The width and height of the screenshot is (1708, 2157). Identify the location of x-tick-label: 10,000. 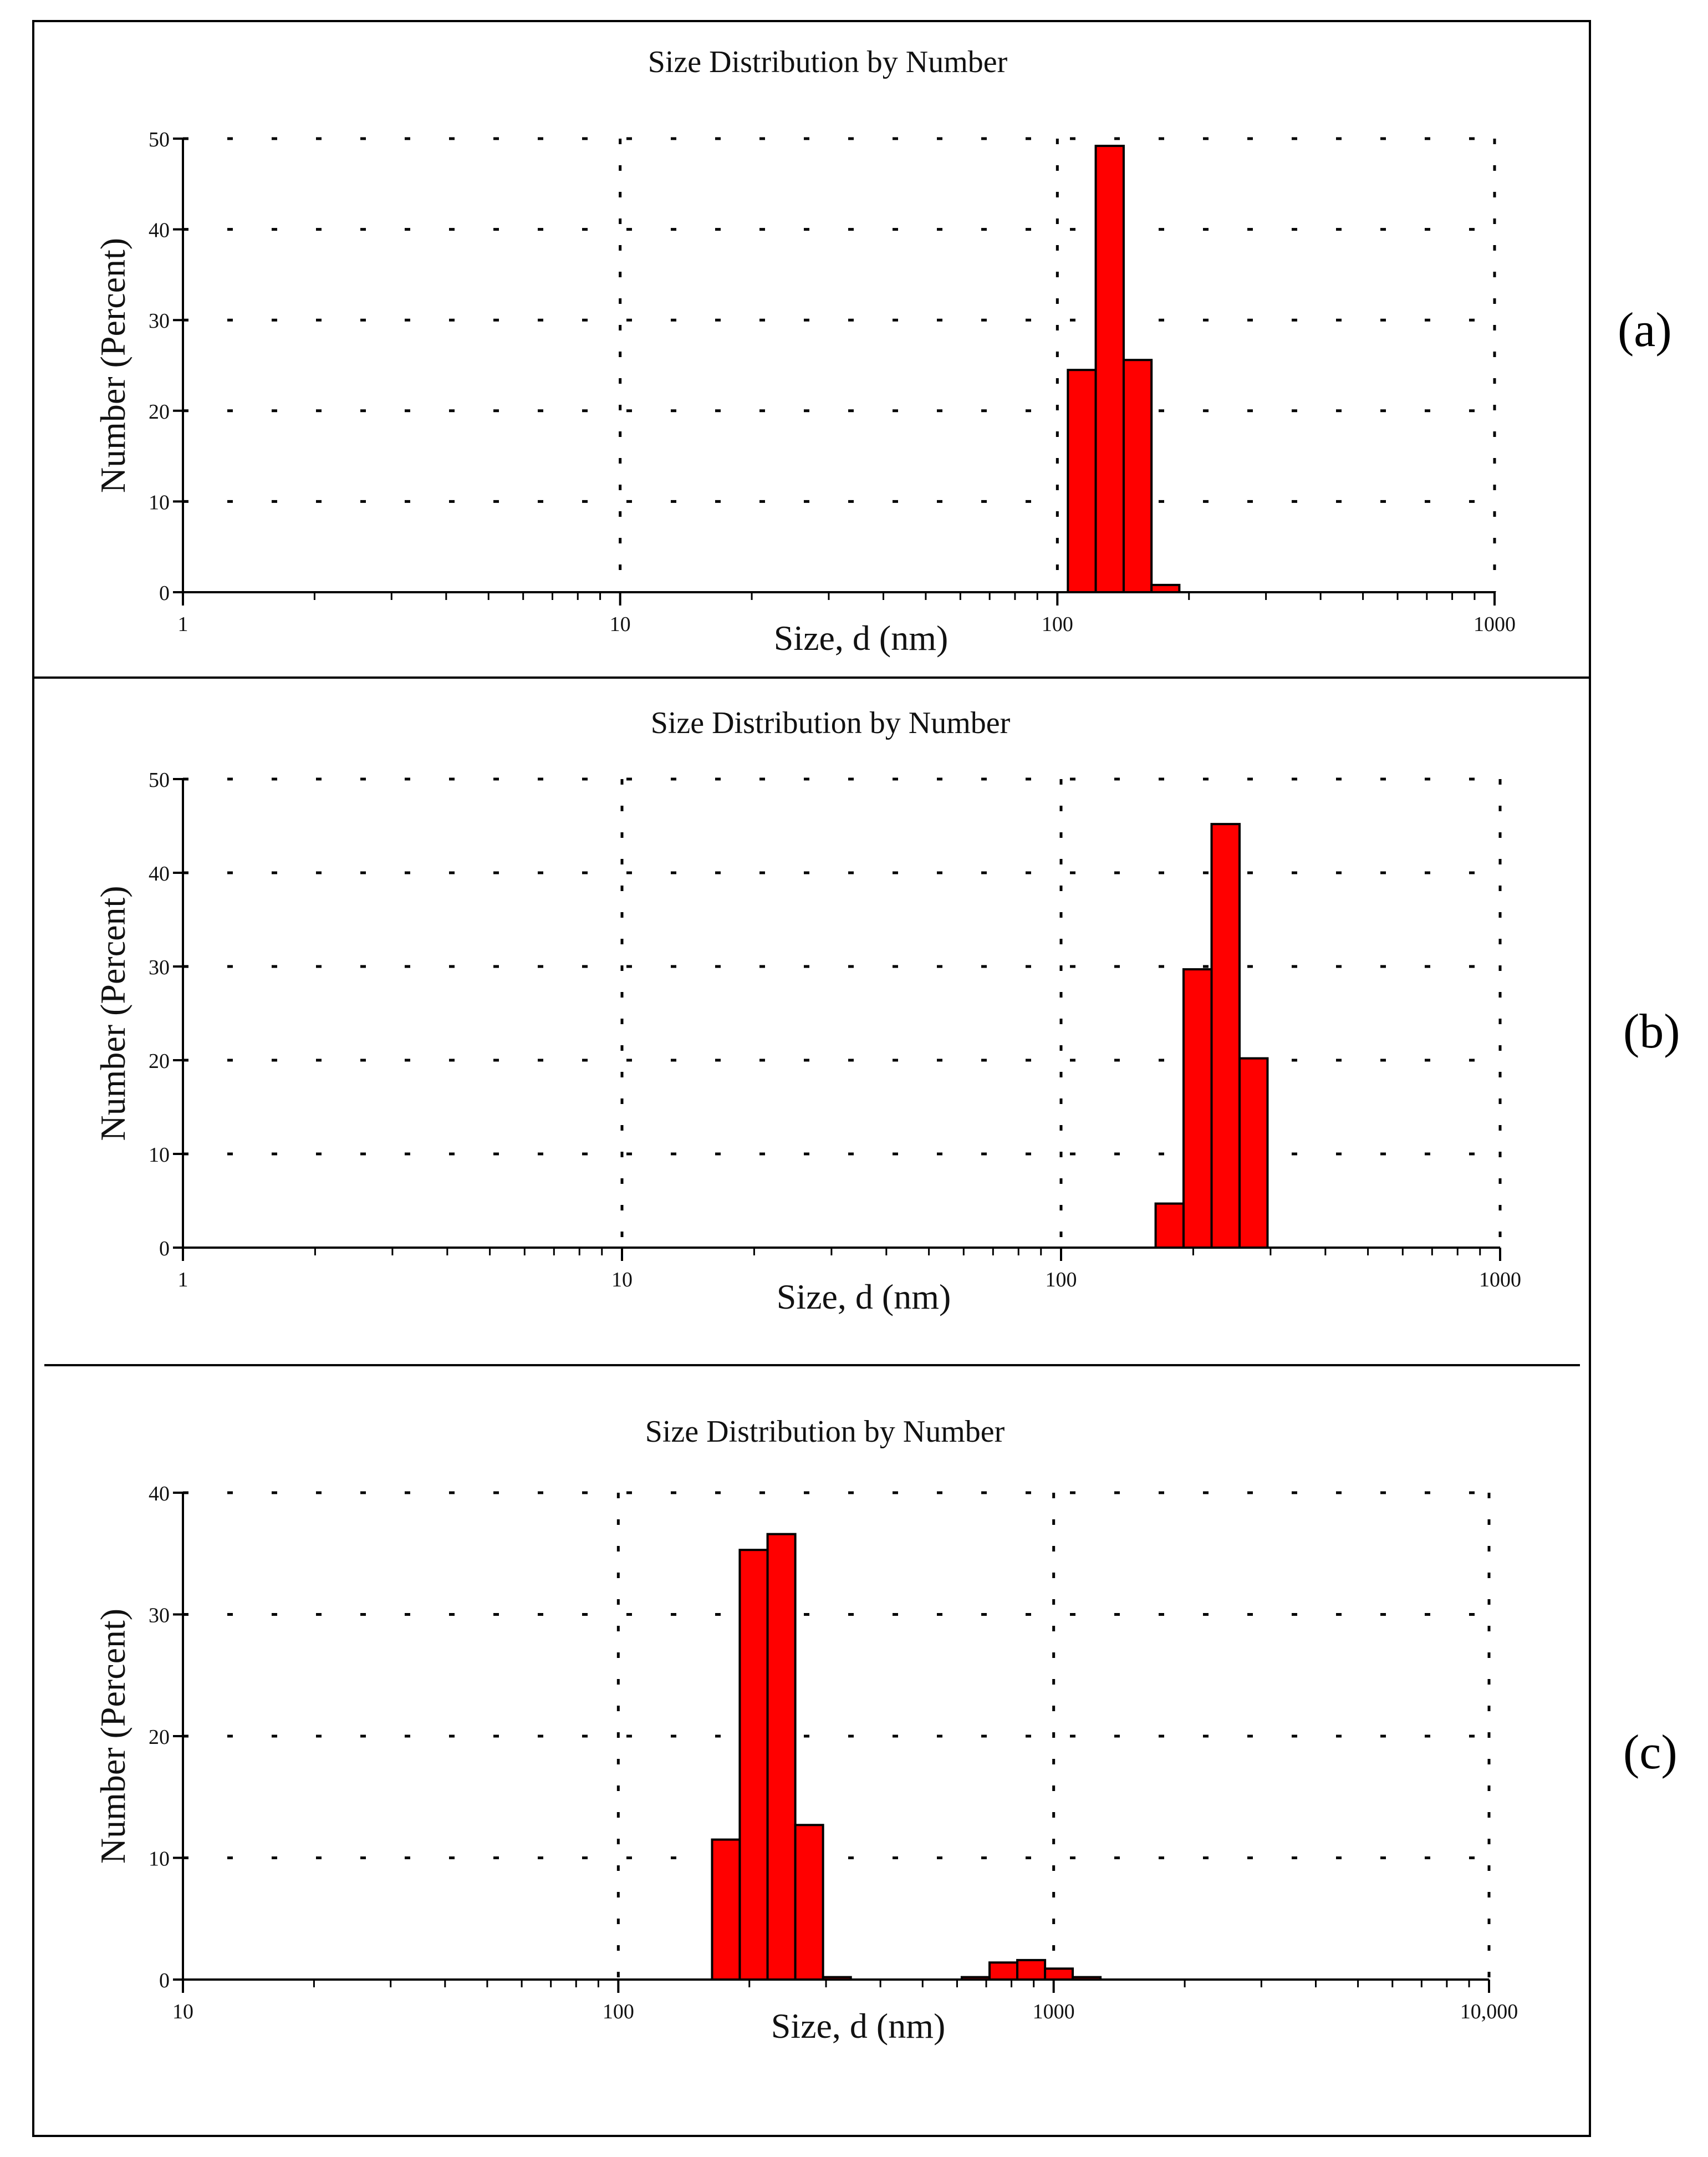
(1489, 2012).